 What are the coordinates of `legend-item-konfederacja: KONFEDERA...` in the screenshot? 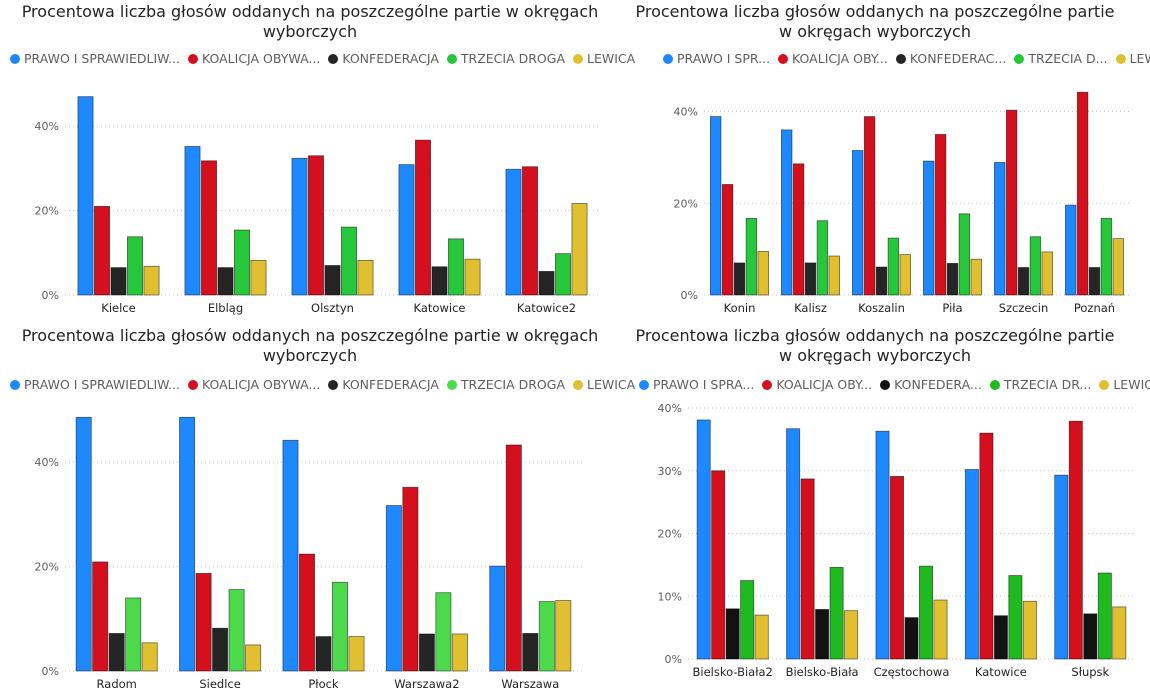 It's located at (931, 384).